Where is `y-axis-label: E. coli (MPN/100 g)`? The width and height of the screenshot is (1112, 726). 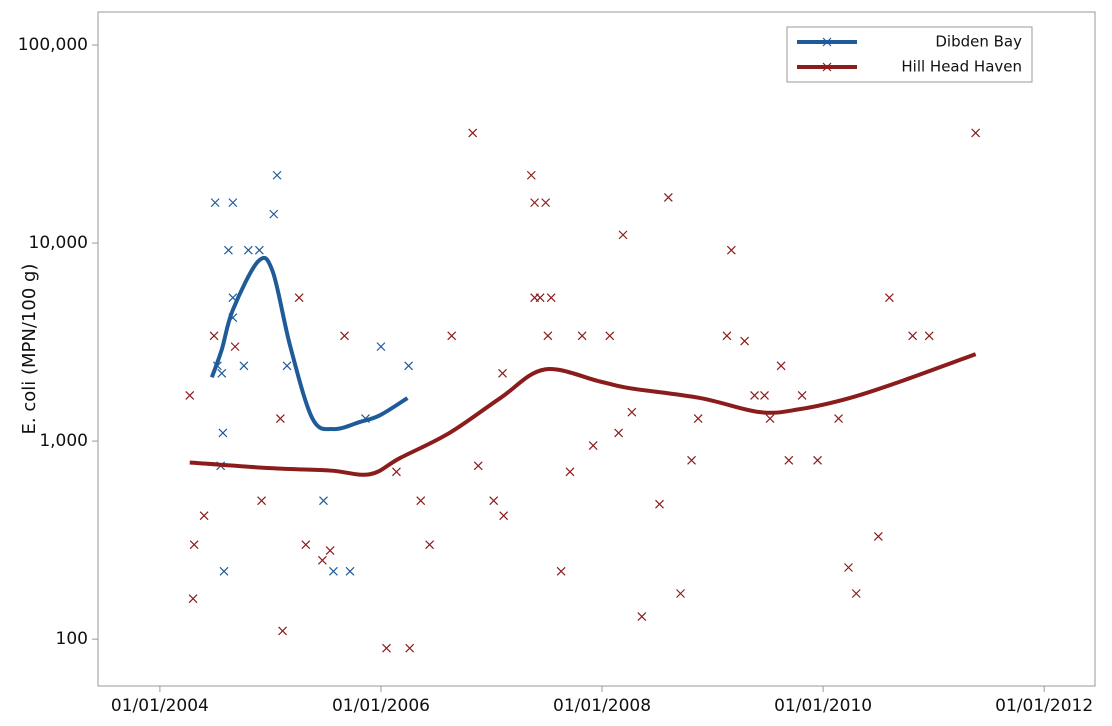 y-axis-label: E. coli (MPN/100 g) is located at coordinates (29, 349).